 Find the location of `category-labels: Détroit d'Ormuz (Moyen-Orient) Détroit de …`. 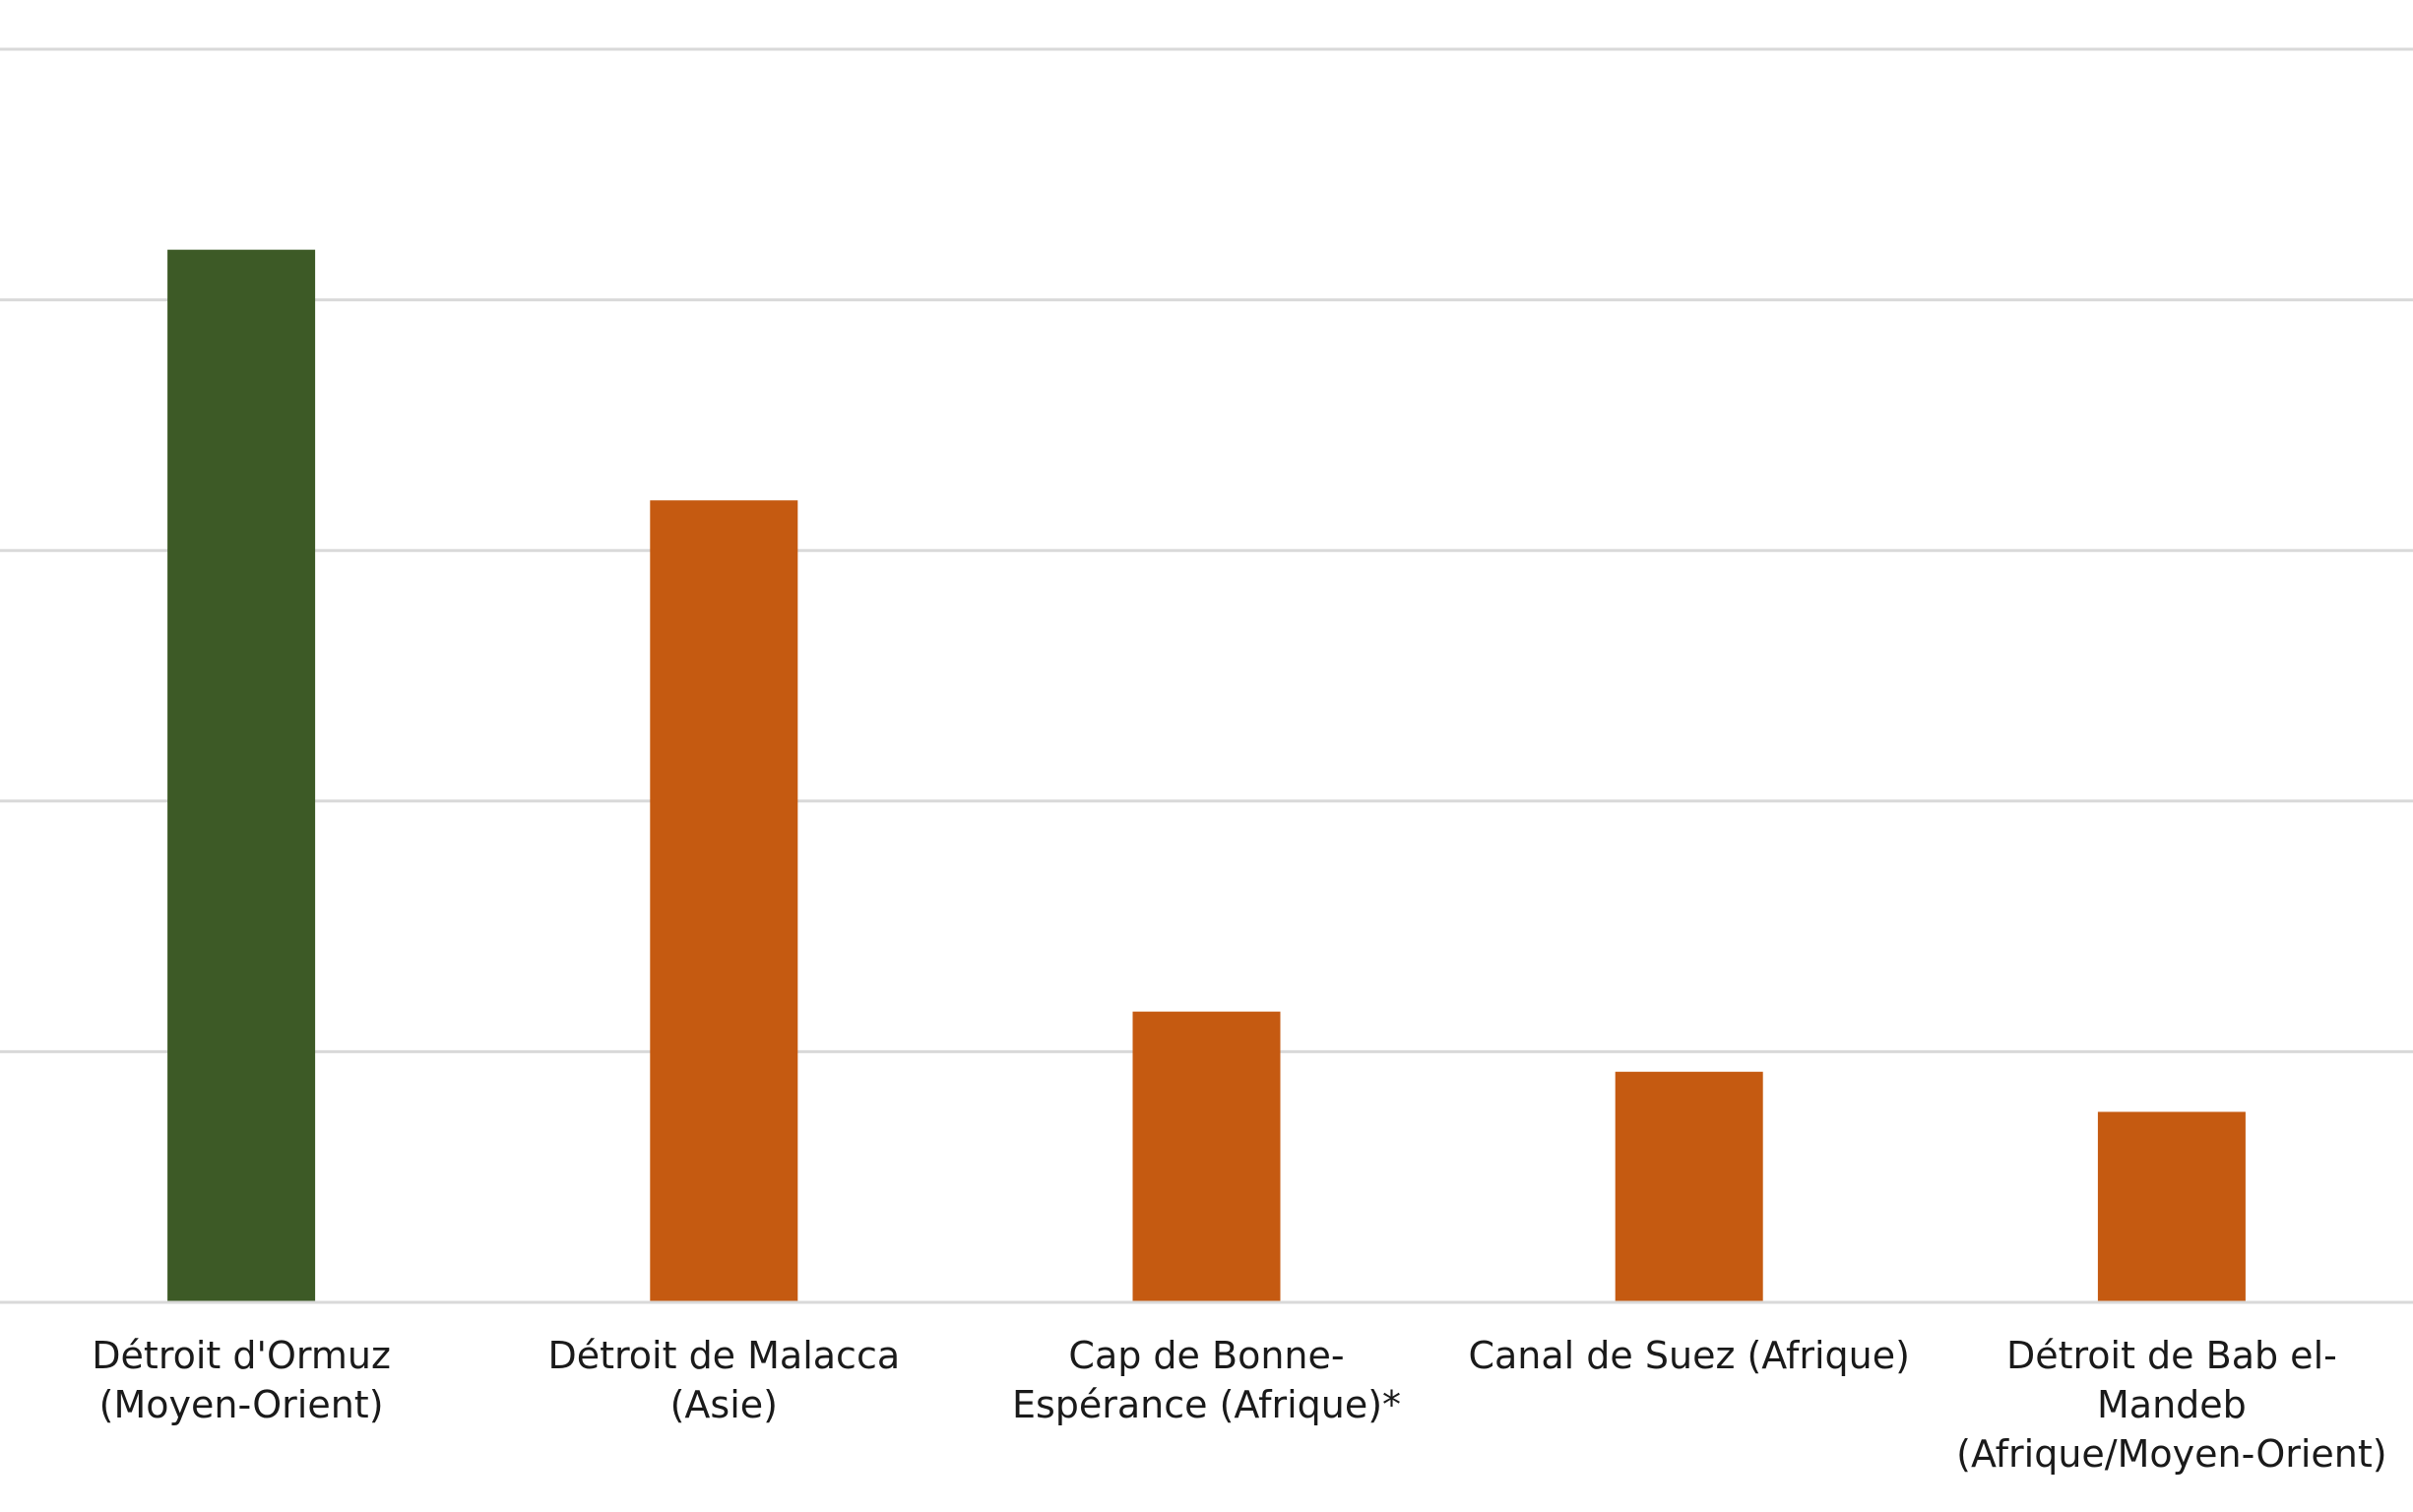

category-labels: Détroit d'Ormuz (Moyen-Orient) Détroit de … is located at coordinates (1239, 1405).